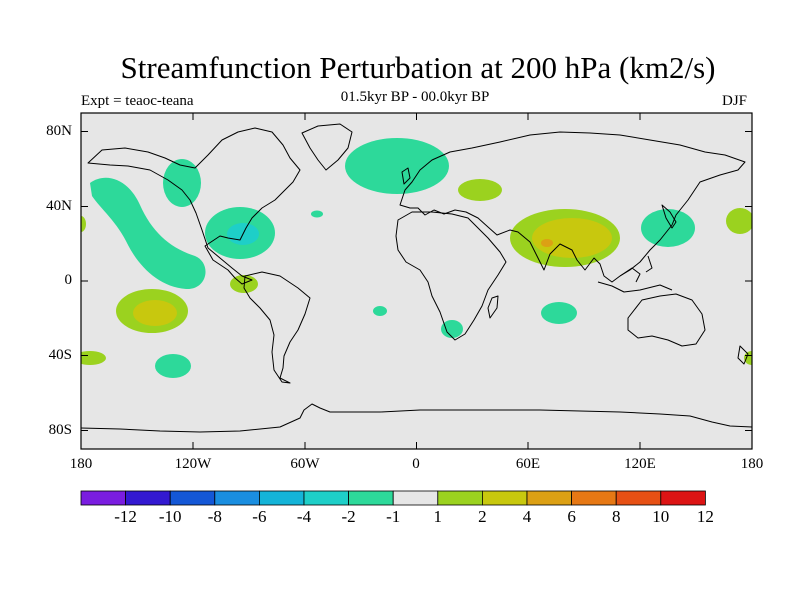 The height and width of the screenshot is (600, 800). I want to click on colorbar-label-11: 8, so click(616, 516).